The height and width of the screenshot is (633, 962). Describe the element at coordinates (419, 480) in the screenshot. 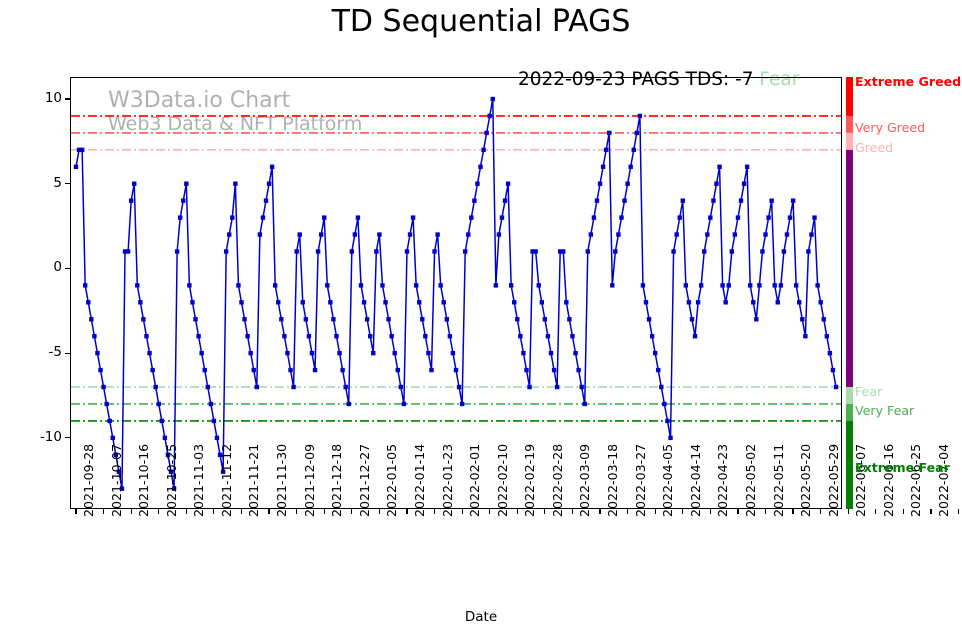

I see `x-tick-label: 2022-01-14` at that location.